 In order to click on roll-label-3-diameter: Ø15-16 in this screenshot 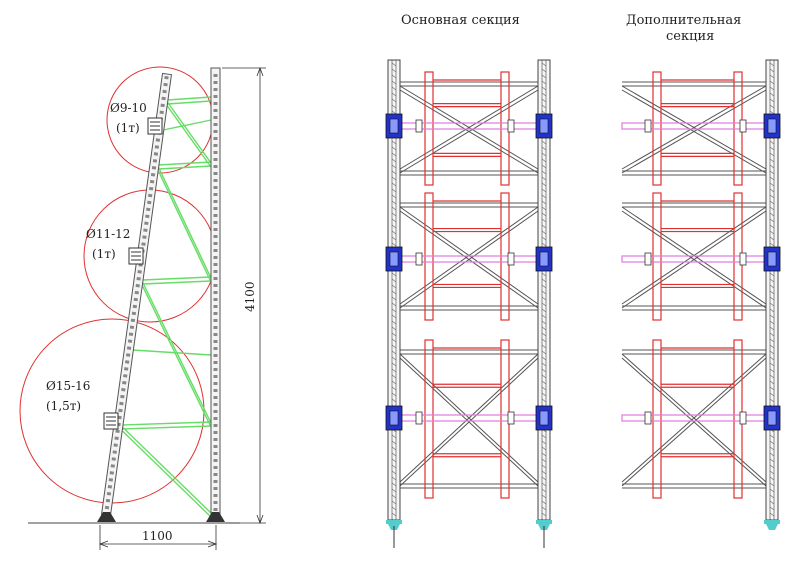, I will do `click(68, 386)`.